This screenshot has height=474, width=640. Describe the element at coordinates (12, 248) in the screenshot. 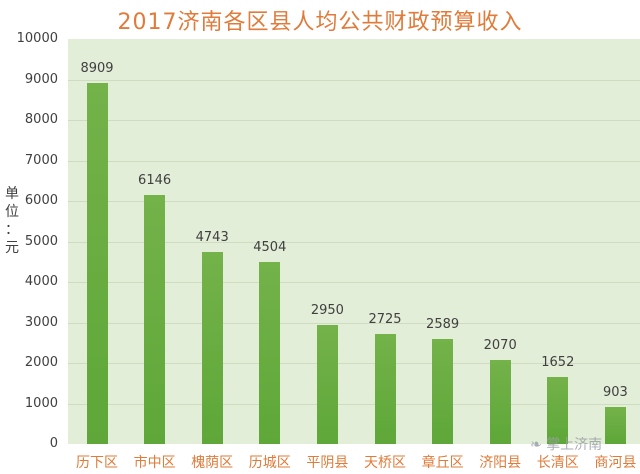

I see `y-axis-label-char: 元` at that location.